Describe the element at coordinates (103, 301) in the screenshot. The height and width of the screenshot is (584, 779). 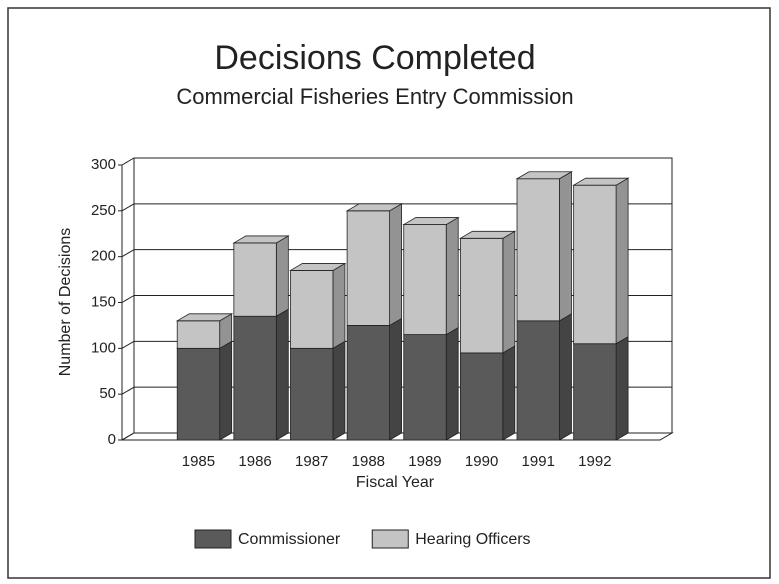
I see `y-tick-label: 150` at that location.